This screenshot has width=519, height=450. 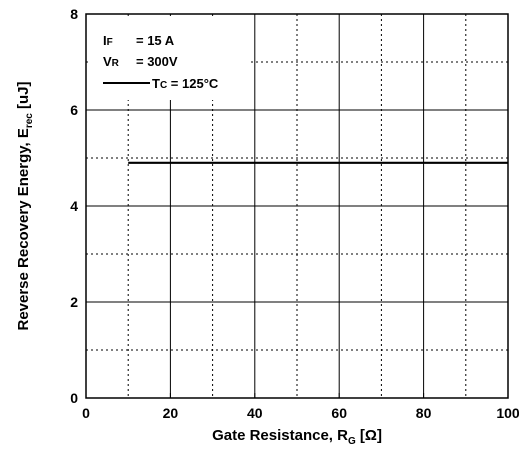 I want to click on condition-current-symbol: I, so click(x=105, y=40).